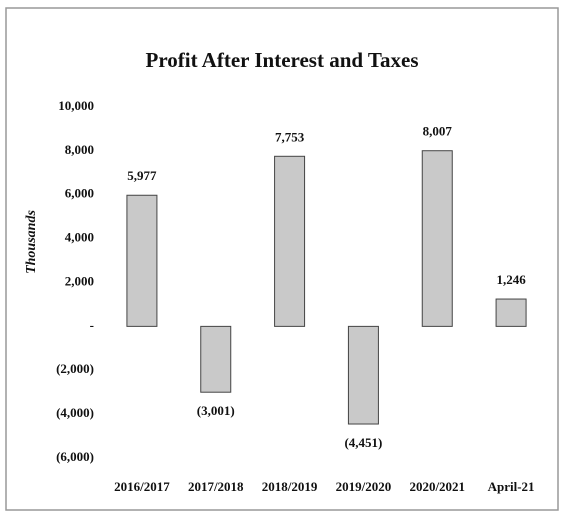 This screenshot has width=565, height=518. I want to click on value-label: 7,753, so click(290, 136).